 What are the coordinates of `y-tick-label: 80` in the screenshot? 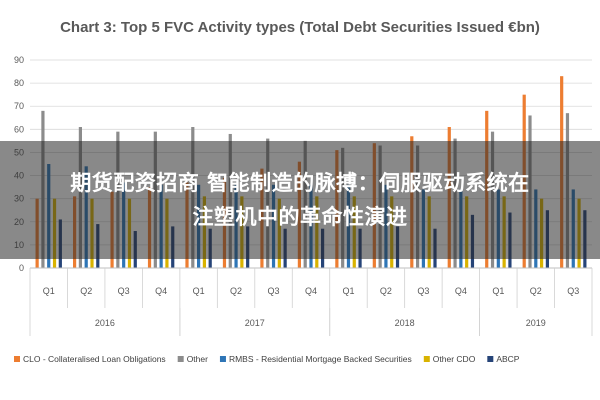 It's located at (19, 83).